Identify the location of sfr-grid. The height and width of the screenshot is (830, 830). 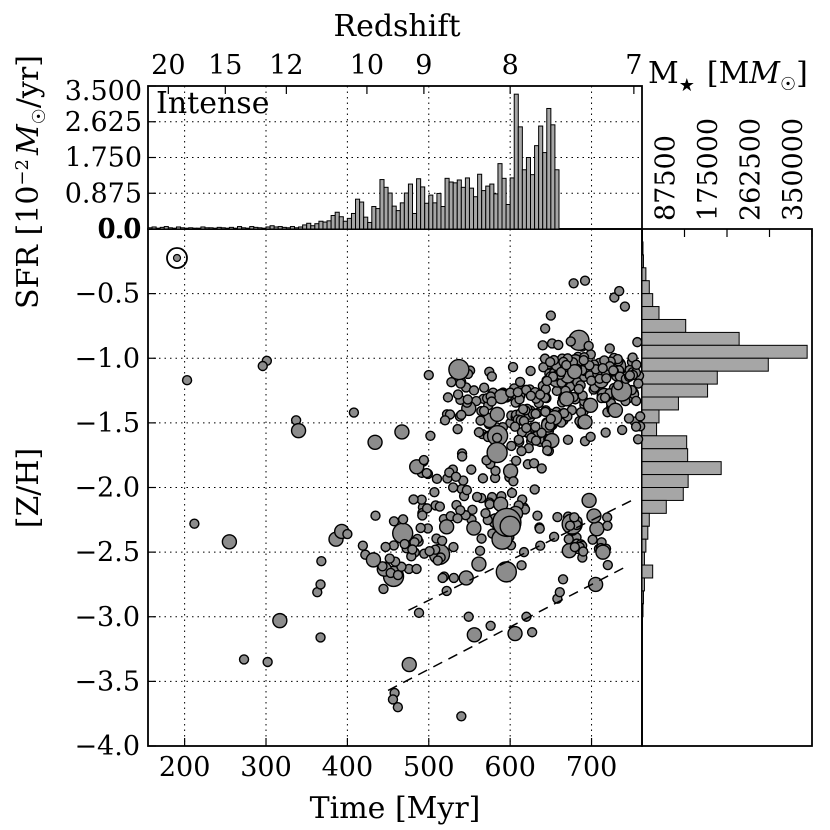
(395, 157).